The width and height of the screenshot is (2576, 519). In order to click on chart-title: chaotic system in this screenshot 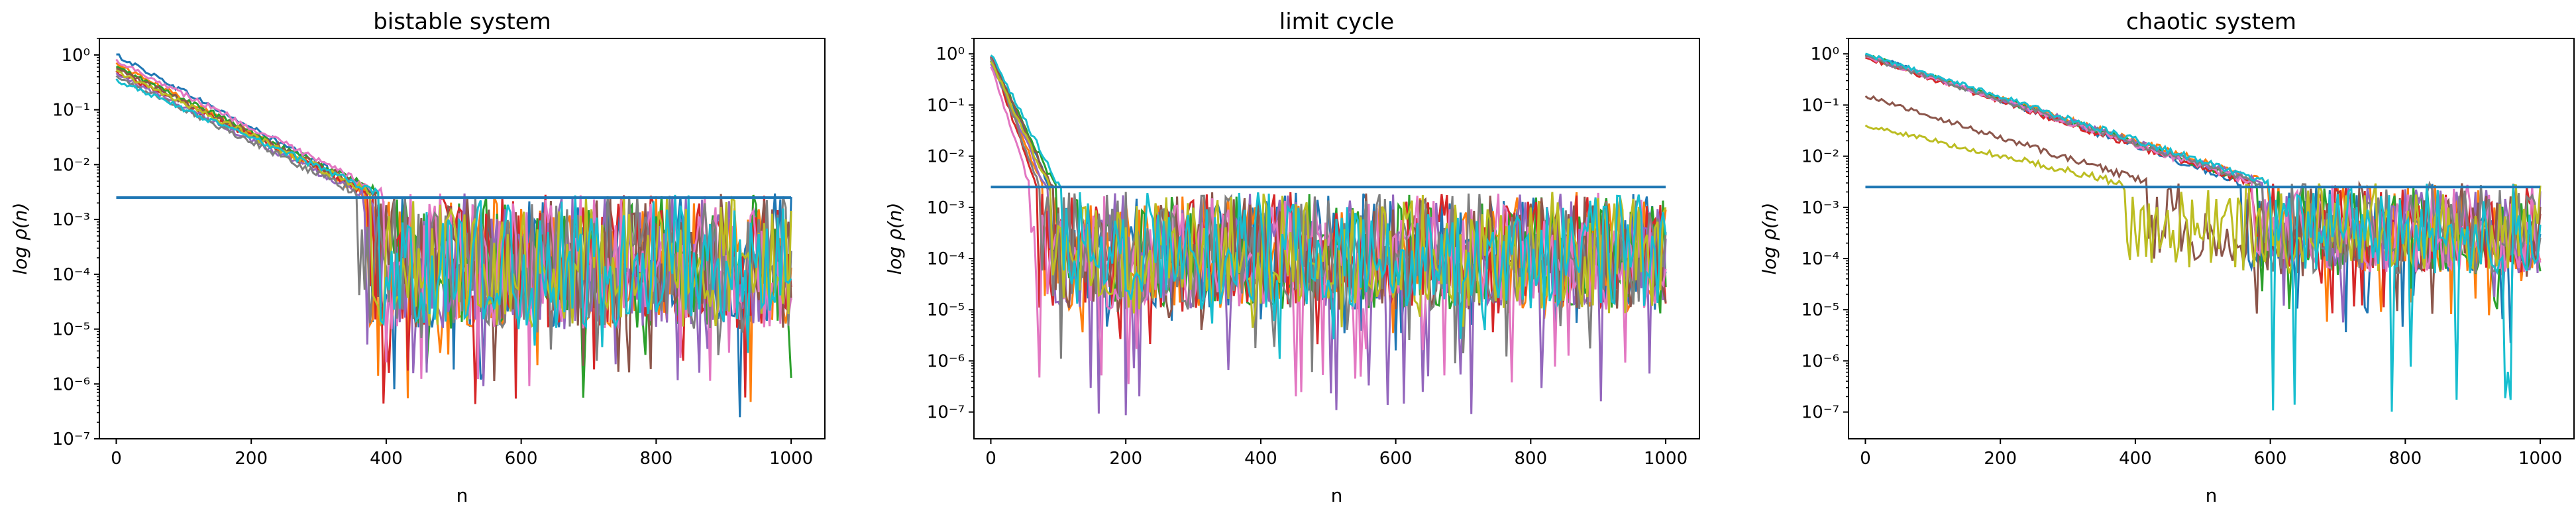, I will do `click(2211, 22)`.